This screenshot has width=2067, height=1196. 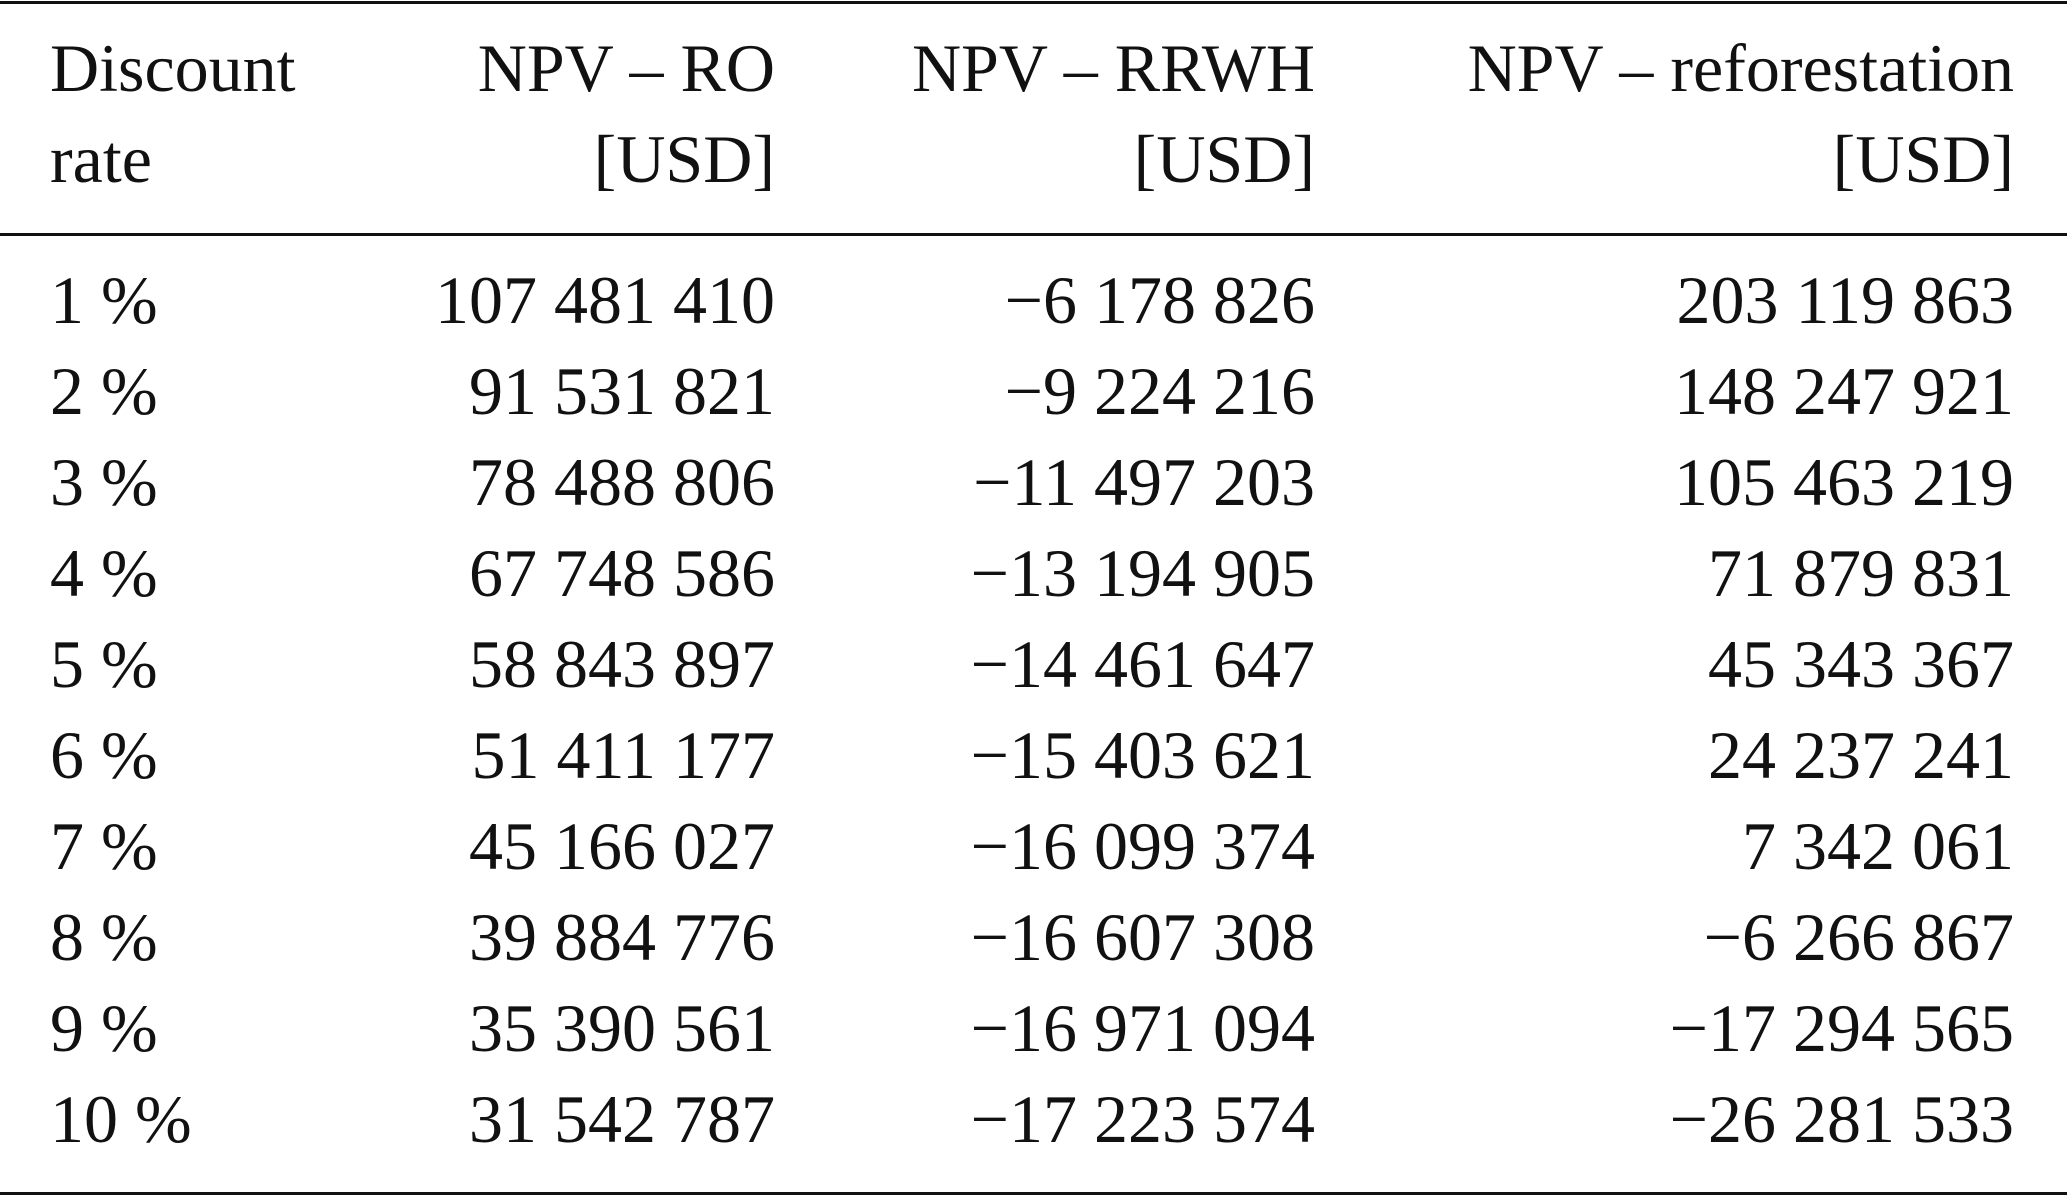 What do you see at coordinates (173, 68) in the screenshot?
I see `header-cell: Discount` at bounding box center [173, 68].